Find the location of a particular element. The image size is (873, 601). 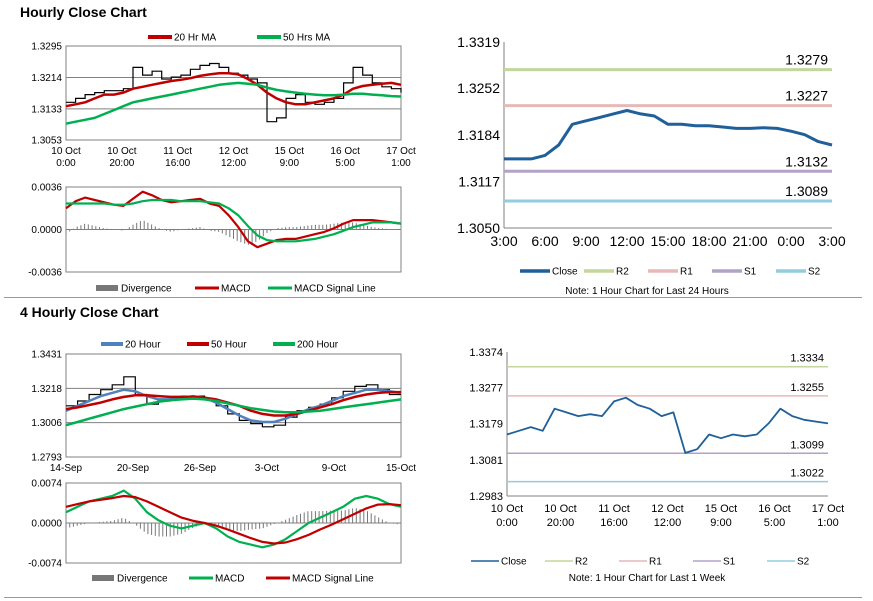

four_hourly_pivot-series-close is located at coordinates (667, 425).